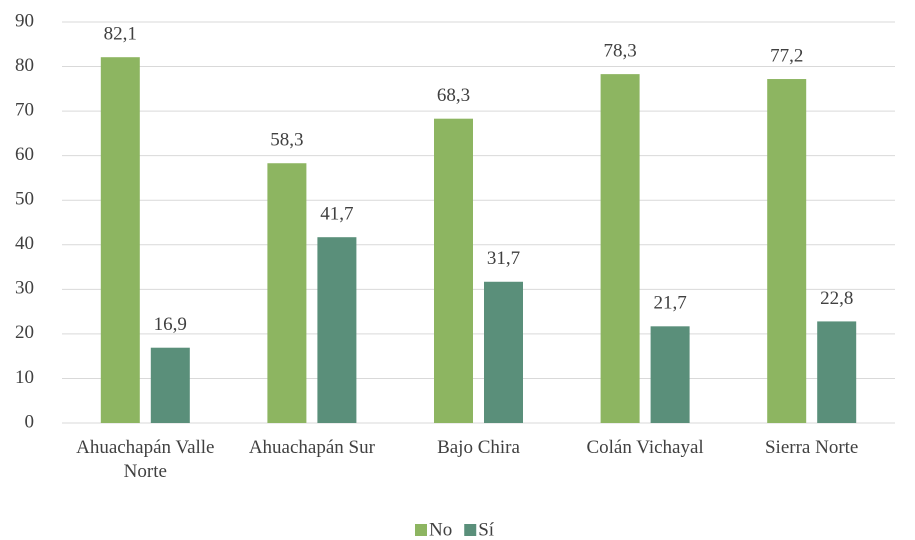 The height and width of the screenshot is (540, 915). Describe the element at coordinates (478, 447) in the screenshot. I see `x-tick-label: Bajo Chira` at that location.